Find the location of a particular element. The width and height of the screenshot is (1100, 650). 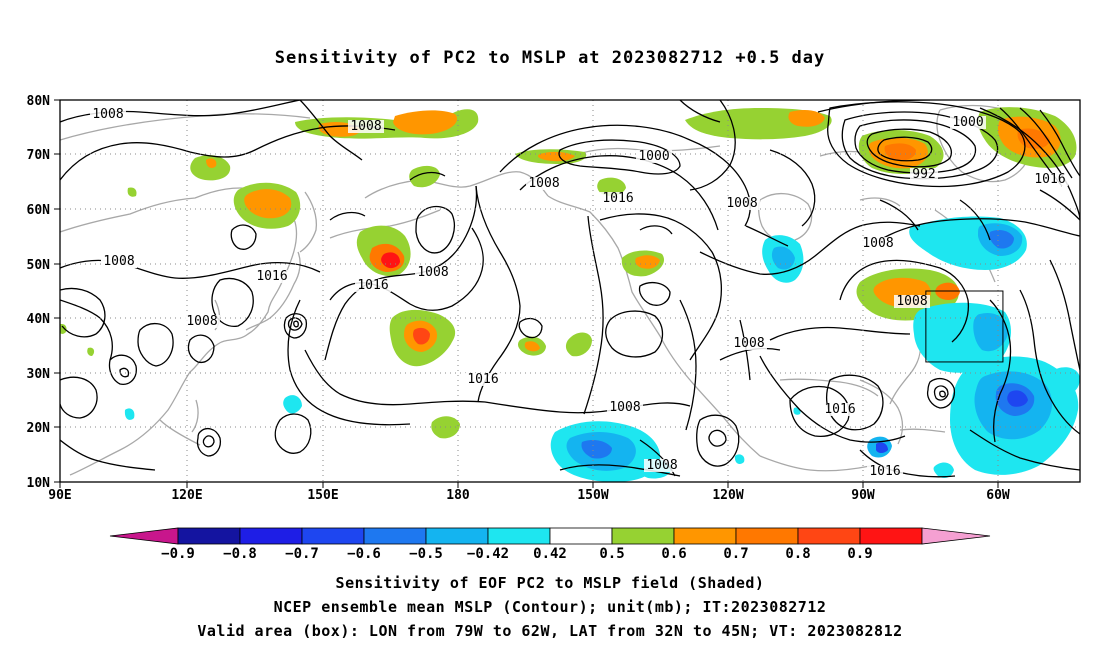

lat-label: 10N is located at coordinates (39, 483).